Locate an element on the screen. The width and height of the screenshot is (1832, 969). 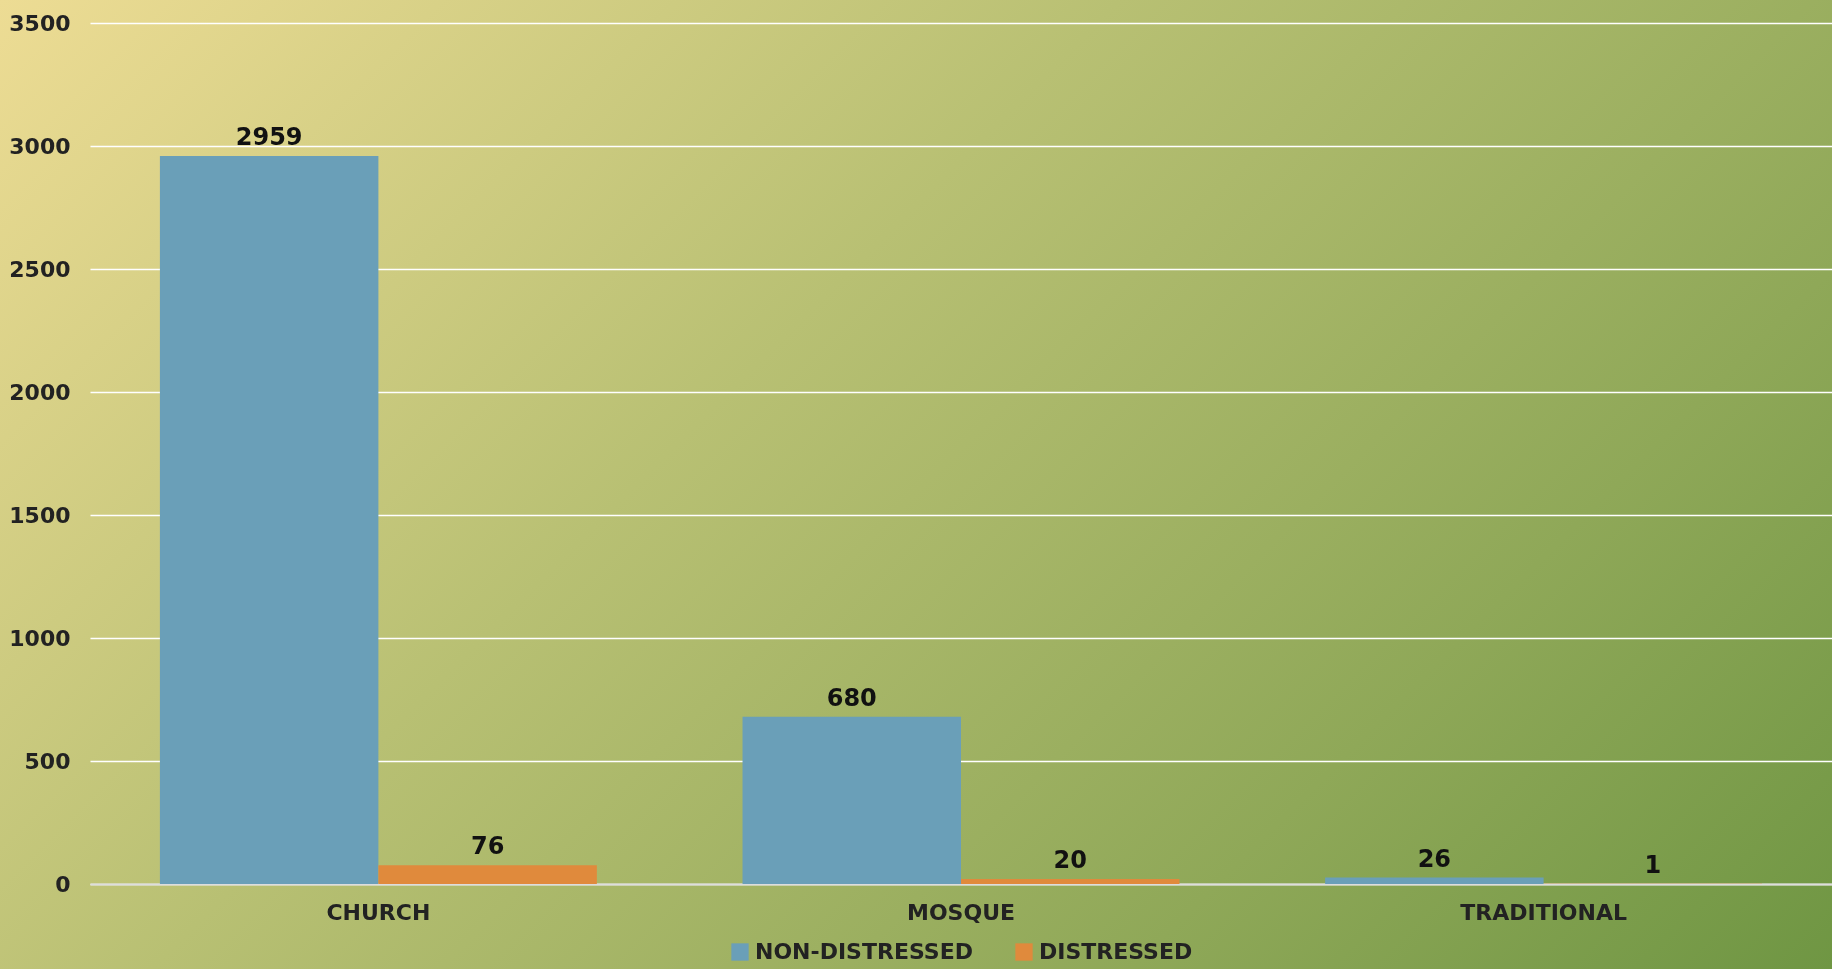
data-label: 2959 is located at coordinates (269, 137).